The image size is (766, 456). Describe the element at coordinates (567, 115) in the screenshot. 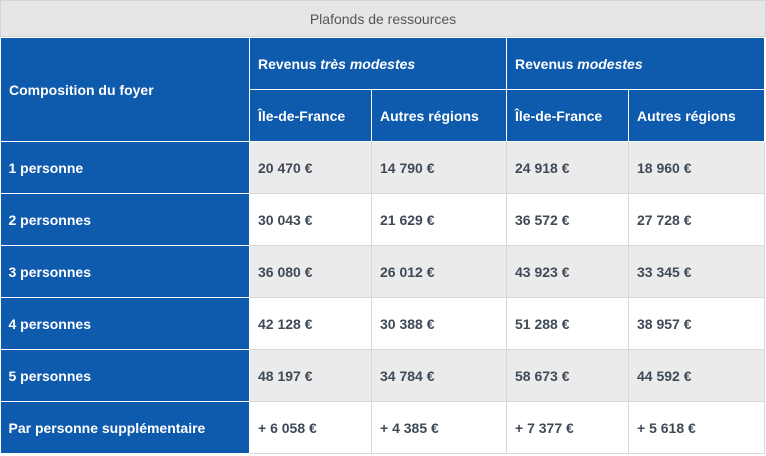

I see `subheader-idf-modest: Île-de-France` at that location.